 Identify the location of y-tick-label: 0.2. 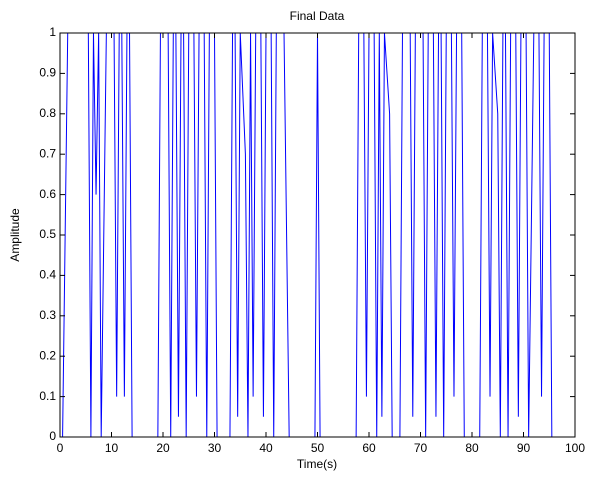
(47, 355).